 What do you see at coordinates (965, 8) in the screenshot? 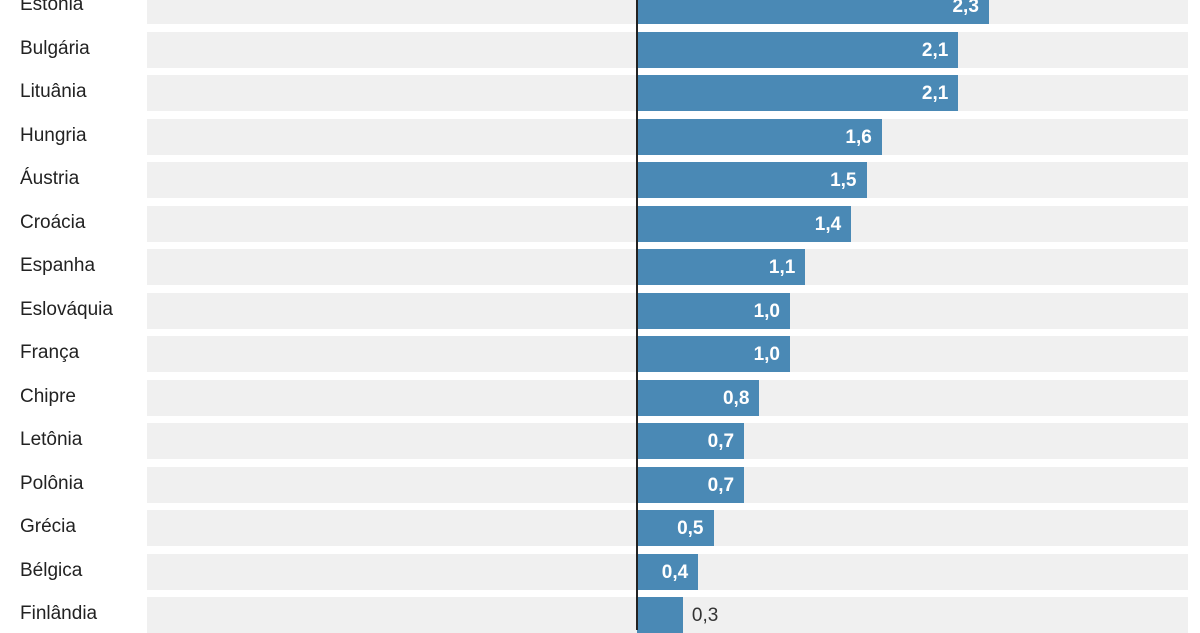
I see `value-label: 2,3` at bounding box center [965, 8].